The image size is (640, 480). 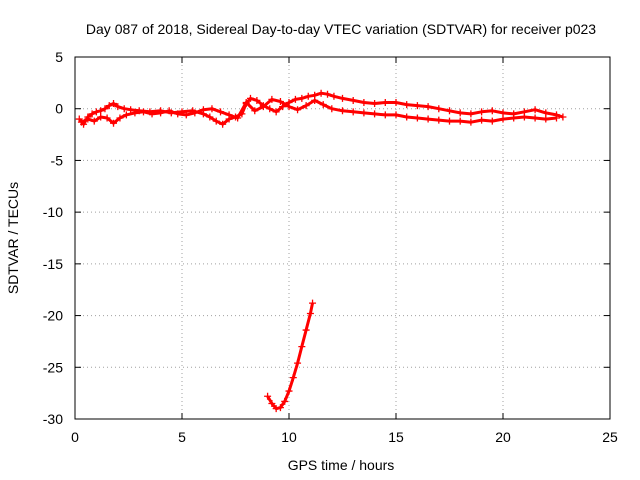 What do you see at coordinates (53, 264) in the screenshot?
I see `y-tick-label: -15` at bounding box center [53, 264].